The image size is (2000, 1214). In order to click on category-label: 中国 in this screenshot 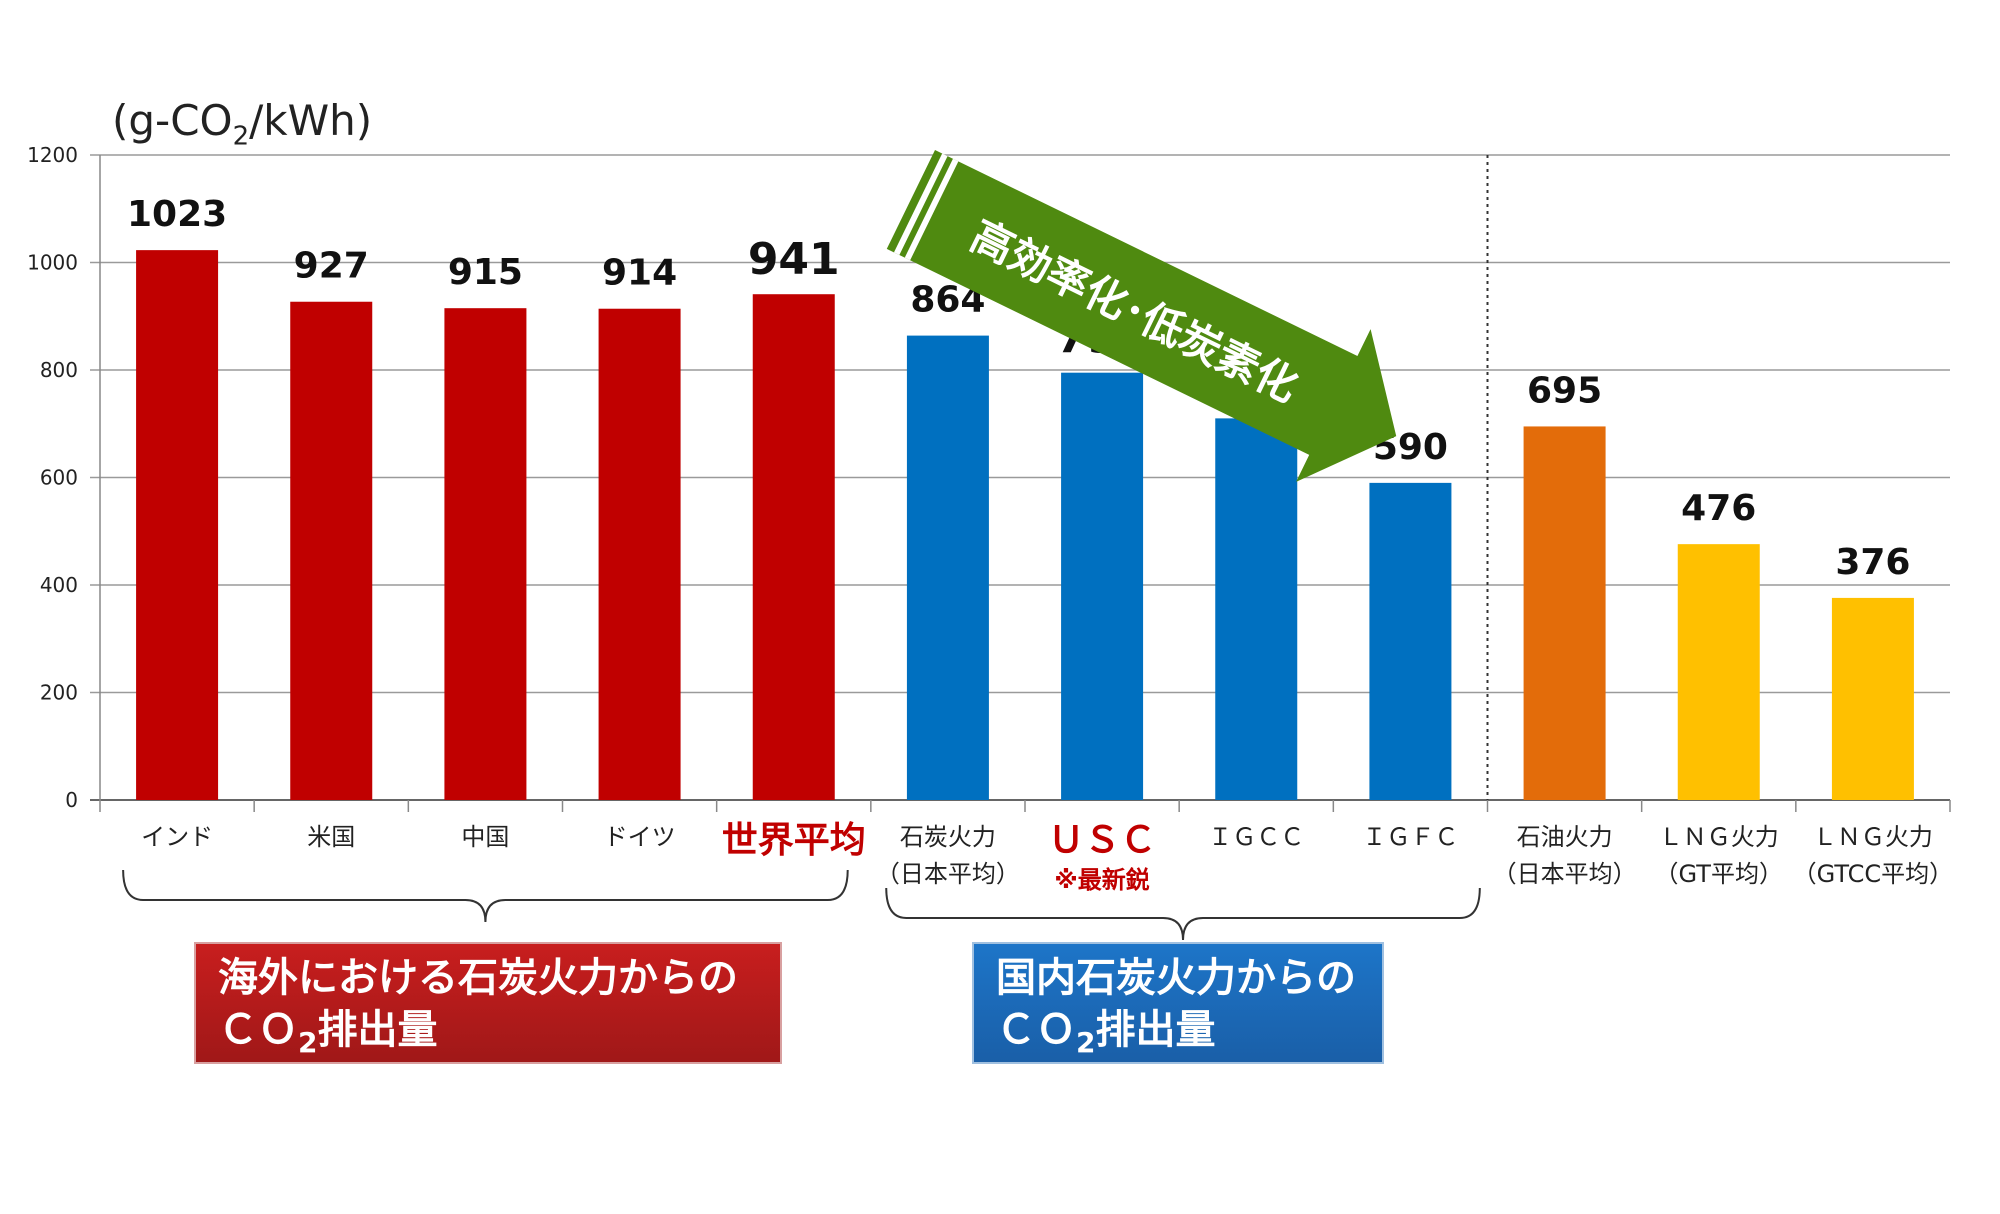, I will do `click(485, 837)`.